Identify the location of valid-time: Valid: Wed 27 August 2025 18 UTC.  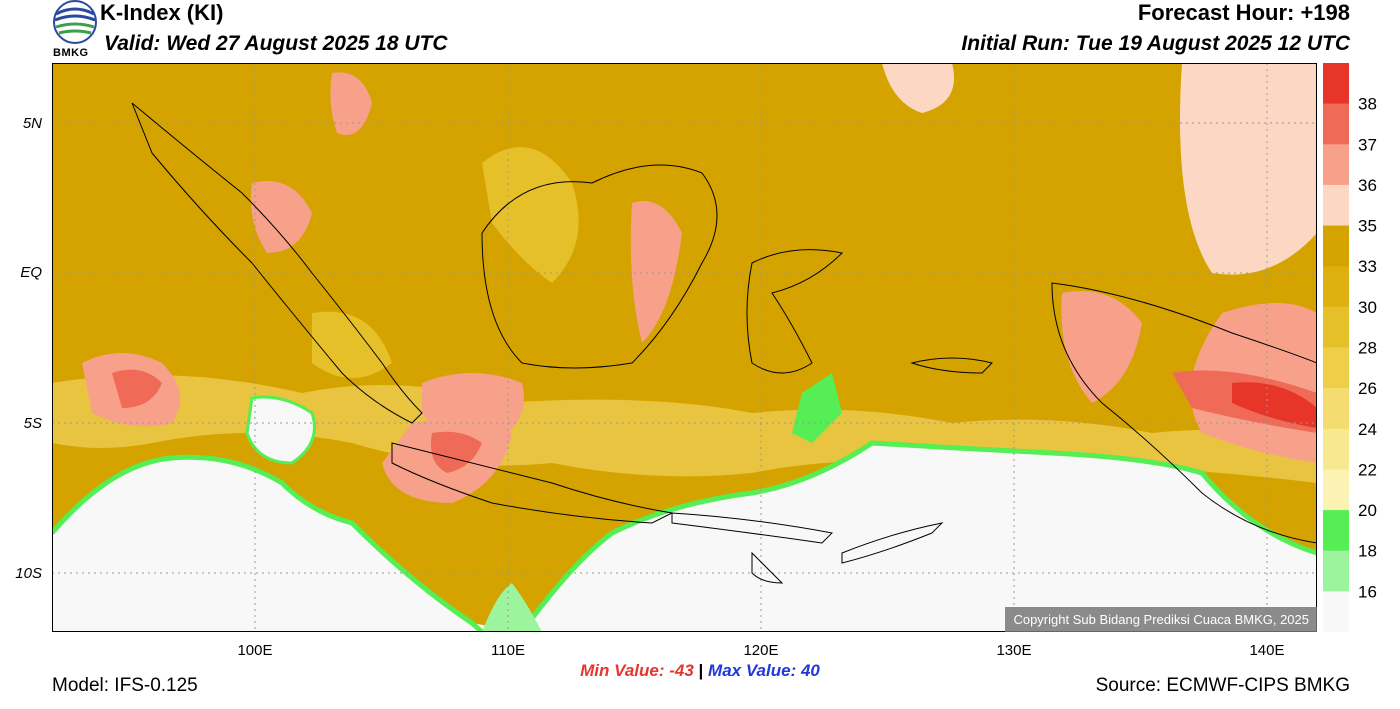
(276, 43).